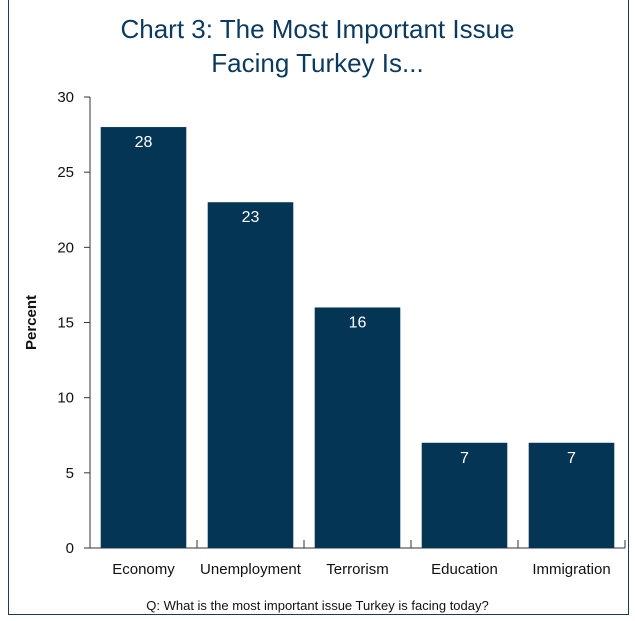 The width and height of the screenshot is (635, 621). Describe the element at coordinates (65, 172) in the screenshot. I see `y-tick-label: 25` at that location.